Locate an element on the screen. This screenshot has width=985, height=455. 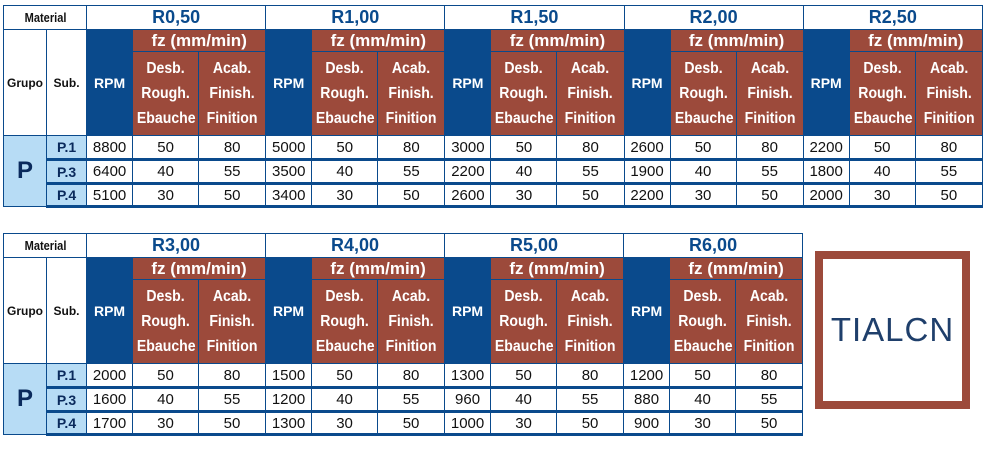
rpm-value: 2200 is located at coordinates (826, 148).